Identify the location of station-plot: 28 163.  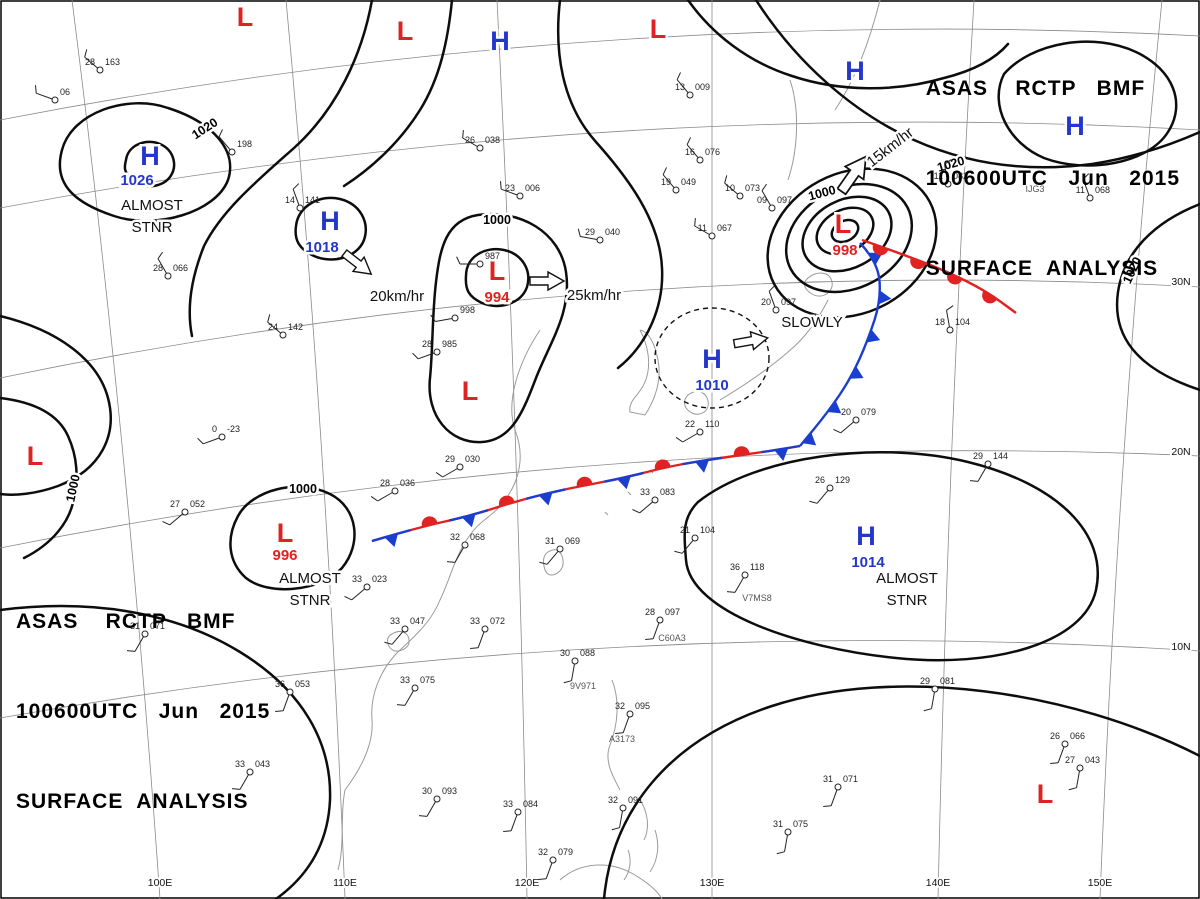
(102, 61).